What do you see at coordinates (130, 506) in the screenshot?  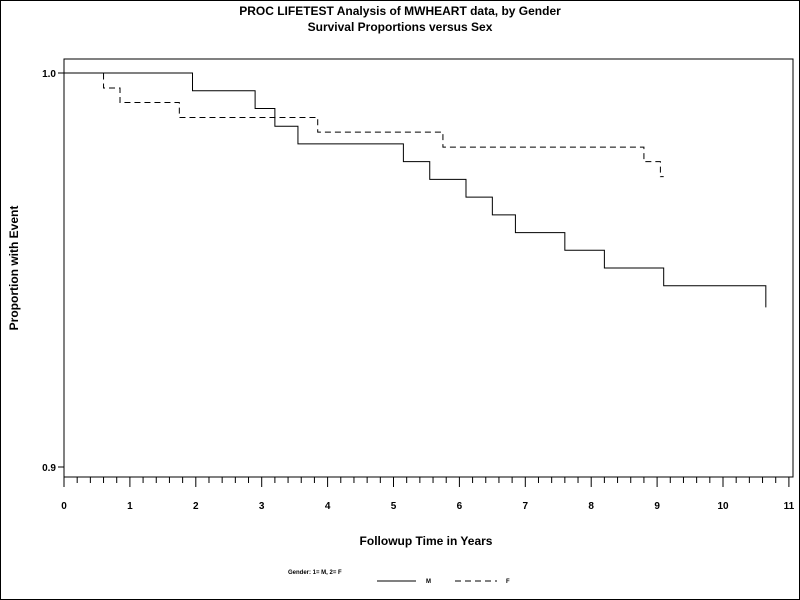 I see `x-tick-label: 1` at bounding box center [130, 506].